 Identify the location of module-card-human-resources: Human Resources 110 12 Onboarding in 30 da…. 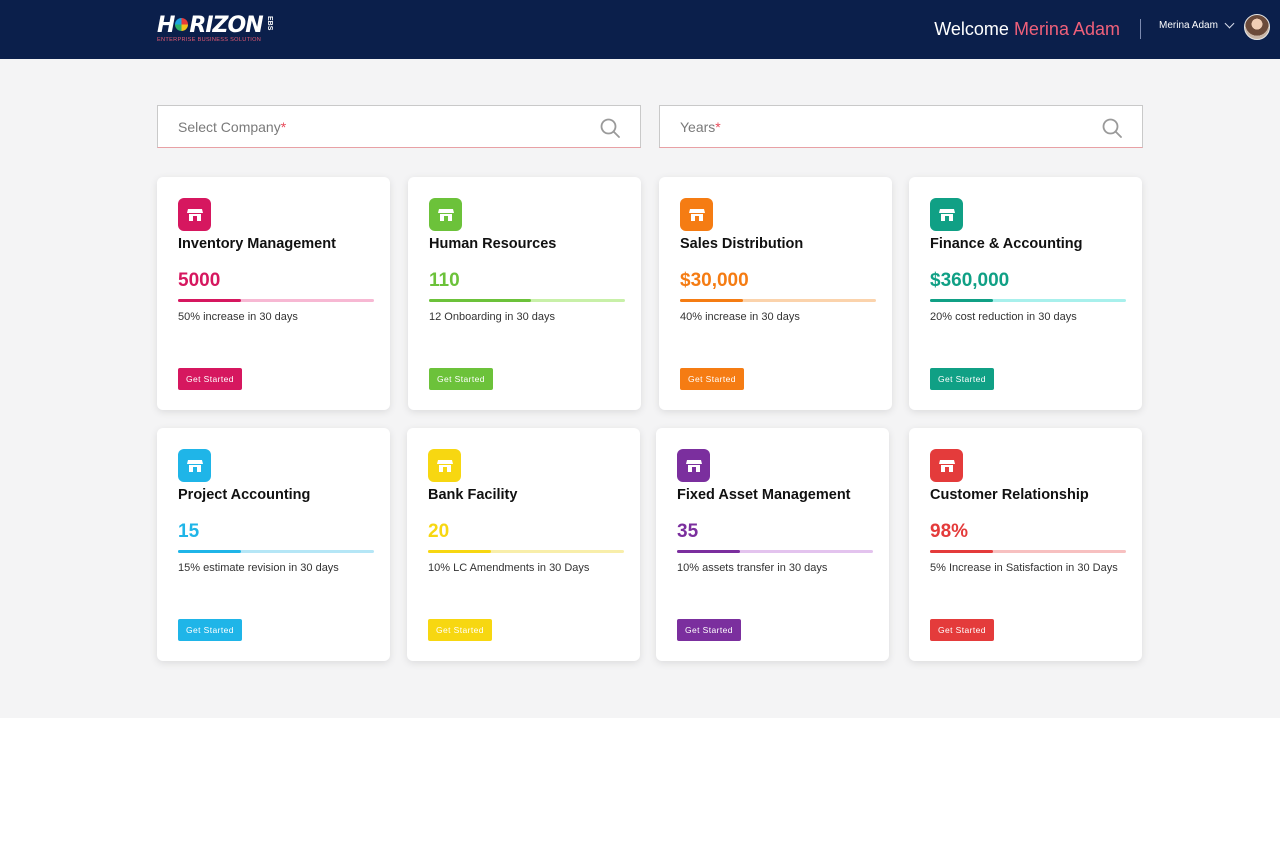
(524, 293).